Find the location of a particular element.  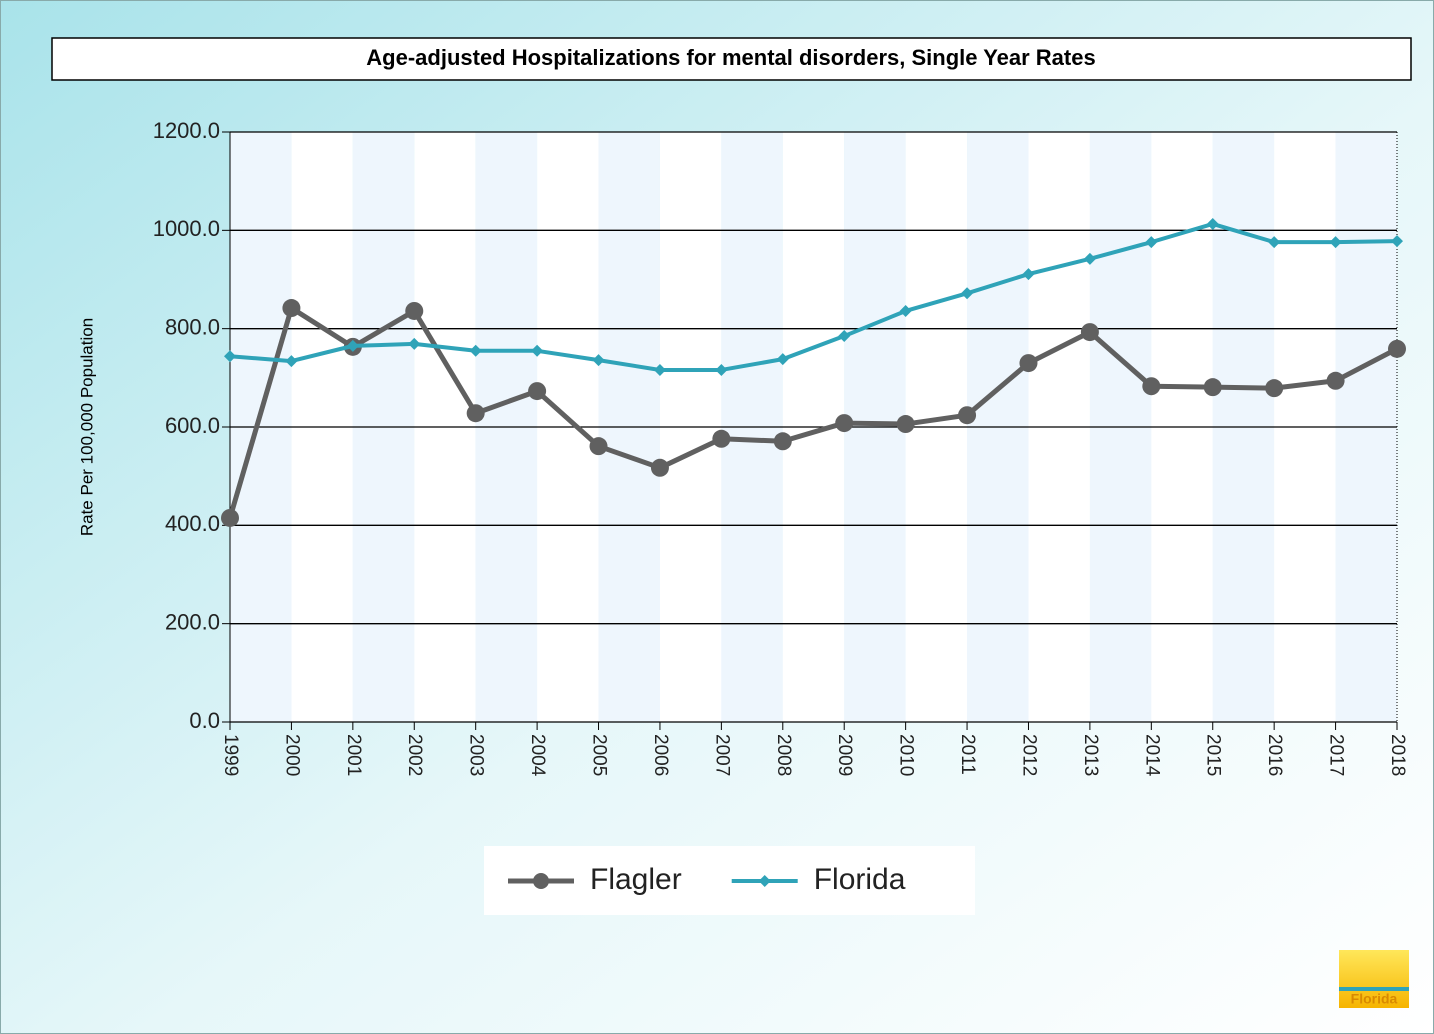

x-tick-label: 2007 is located at coordinates (721, 755).